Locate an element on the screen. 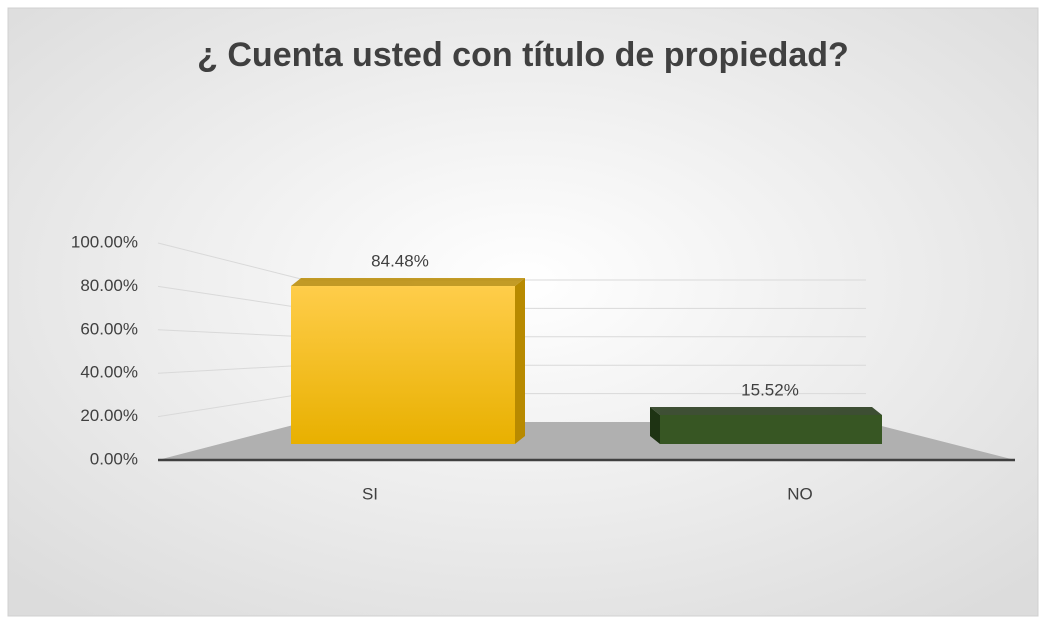 The height and width of the screenshot is (626, 1046). y-tick-label: 80.00% is located at coordinates (109, 285).